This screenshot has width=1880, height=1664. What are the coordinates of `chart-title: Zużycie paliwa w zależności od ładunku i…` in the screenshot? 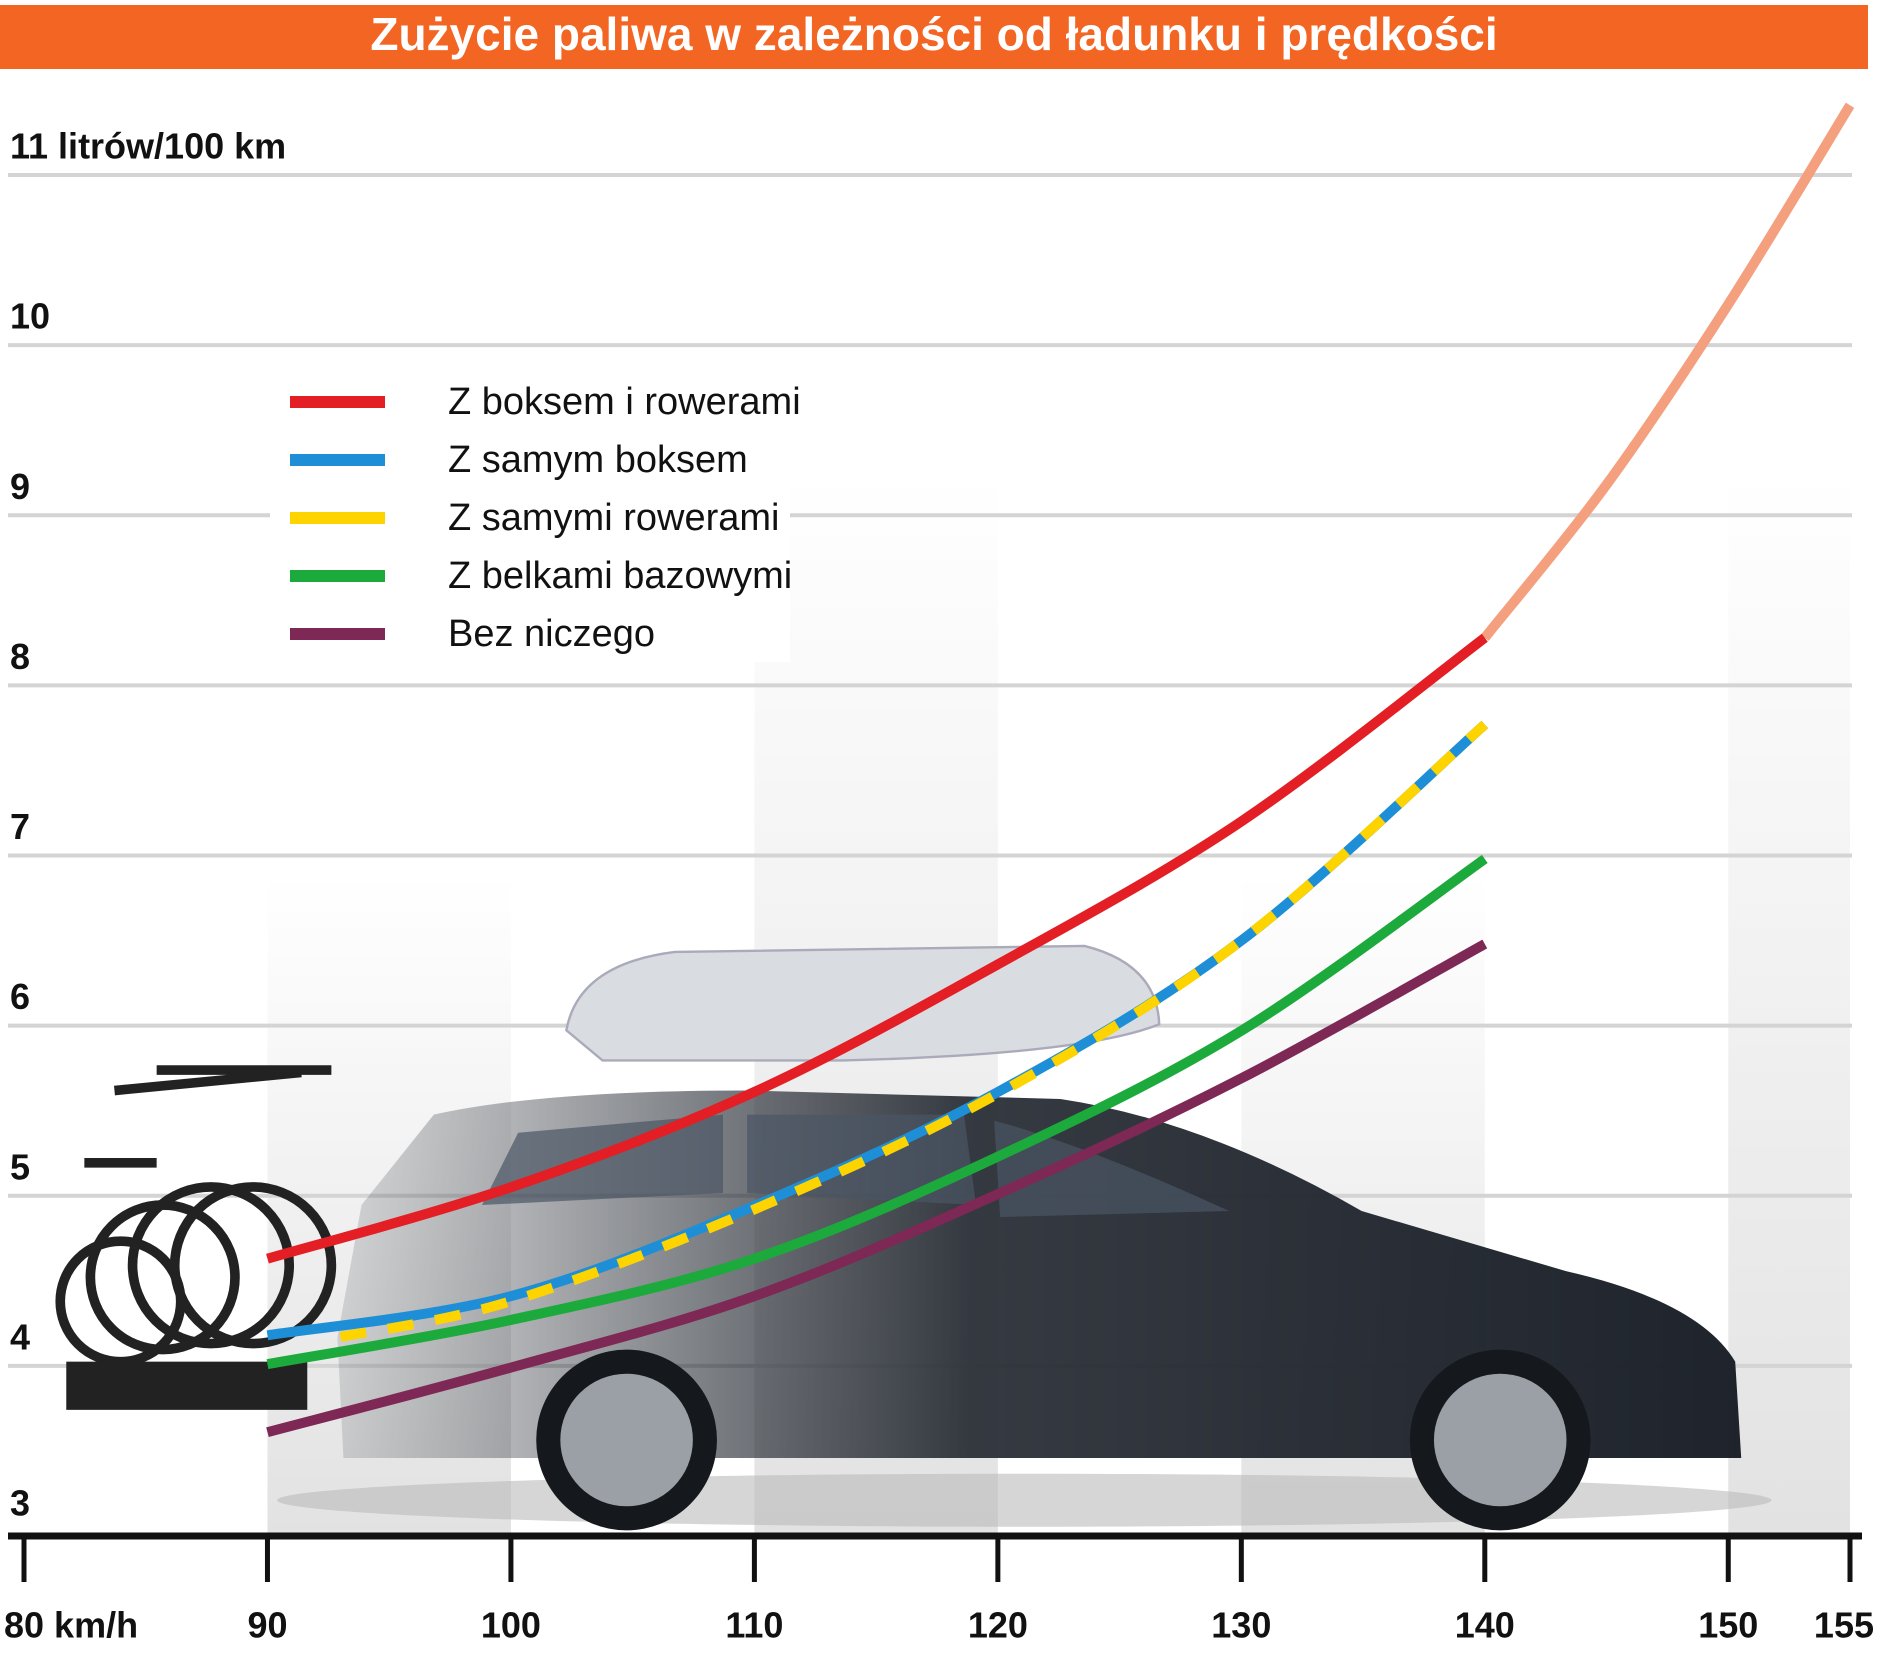 It's located at (933, 34).